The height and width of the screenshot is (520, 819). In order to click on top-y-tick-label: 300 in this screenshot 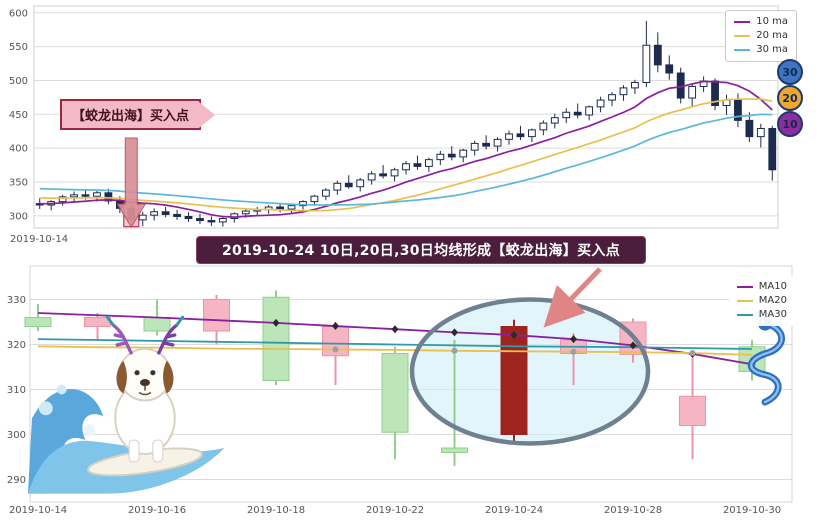, I will do `click(18, 216)`.